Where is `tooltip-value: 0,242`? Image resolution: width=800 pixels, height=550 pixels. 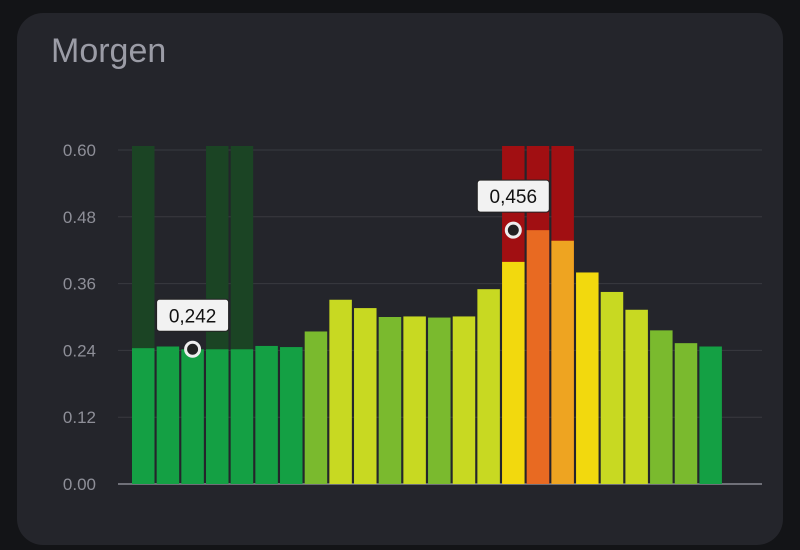 tooltip-value: 0,242 is located at coordinates (193, 316).